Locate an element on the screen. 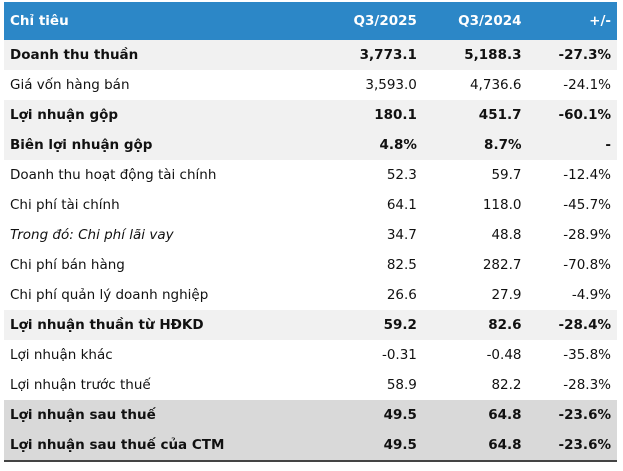  cell-value: 58.9 is located at coordinates (401, 385).